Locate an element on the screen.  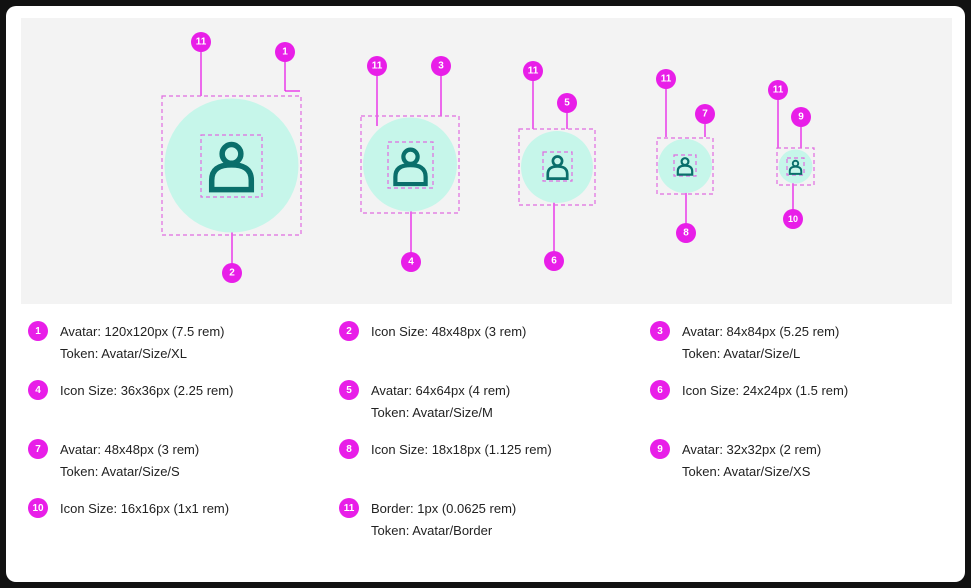
legend-line-1: Avatar: 32x32px (2 rem) is located at coordinates (752, 449).